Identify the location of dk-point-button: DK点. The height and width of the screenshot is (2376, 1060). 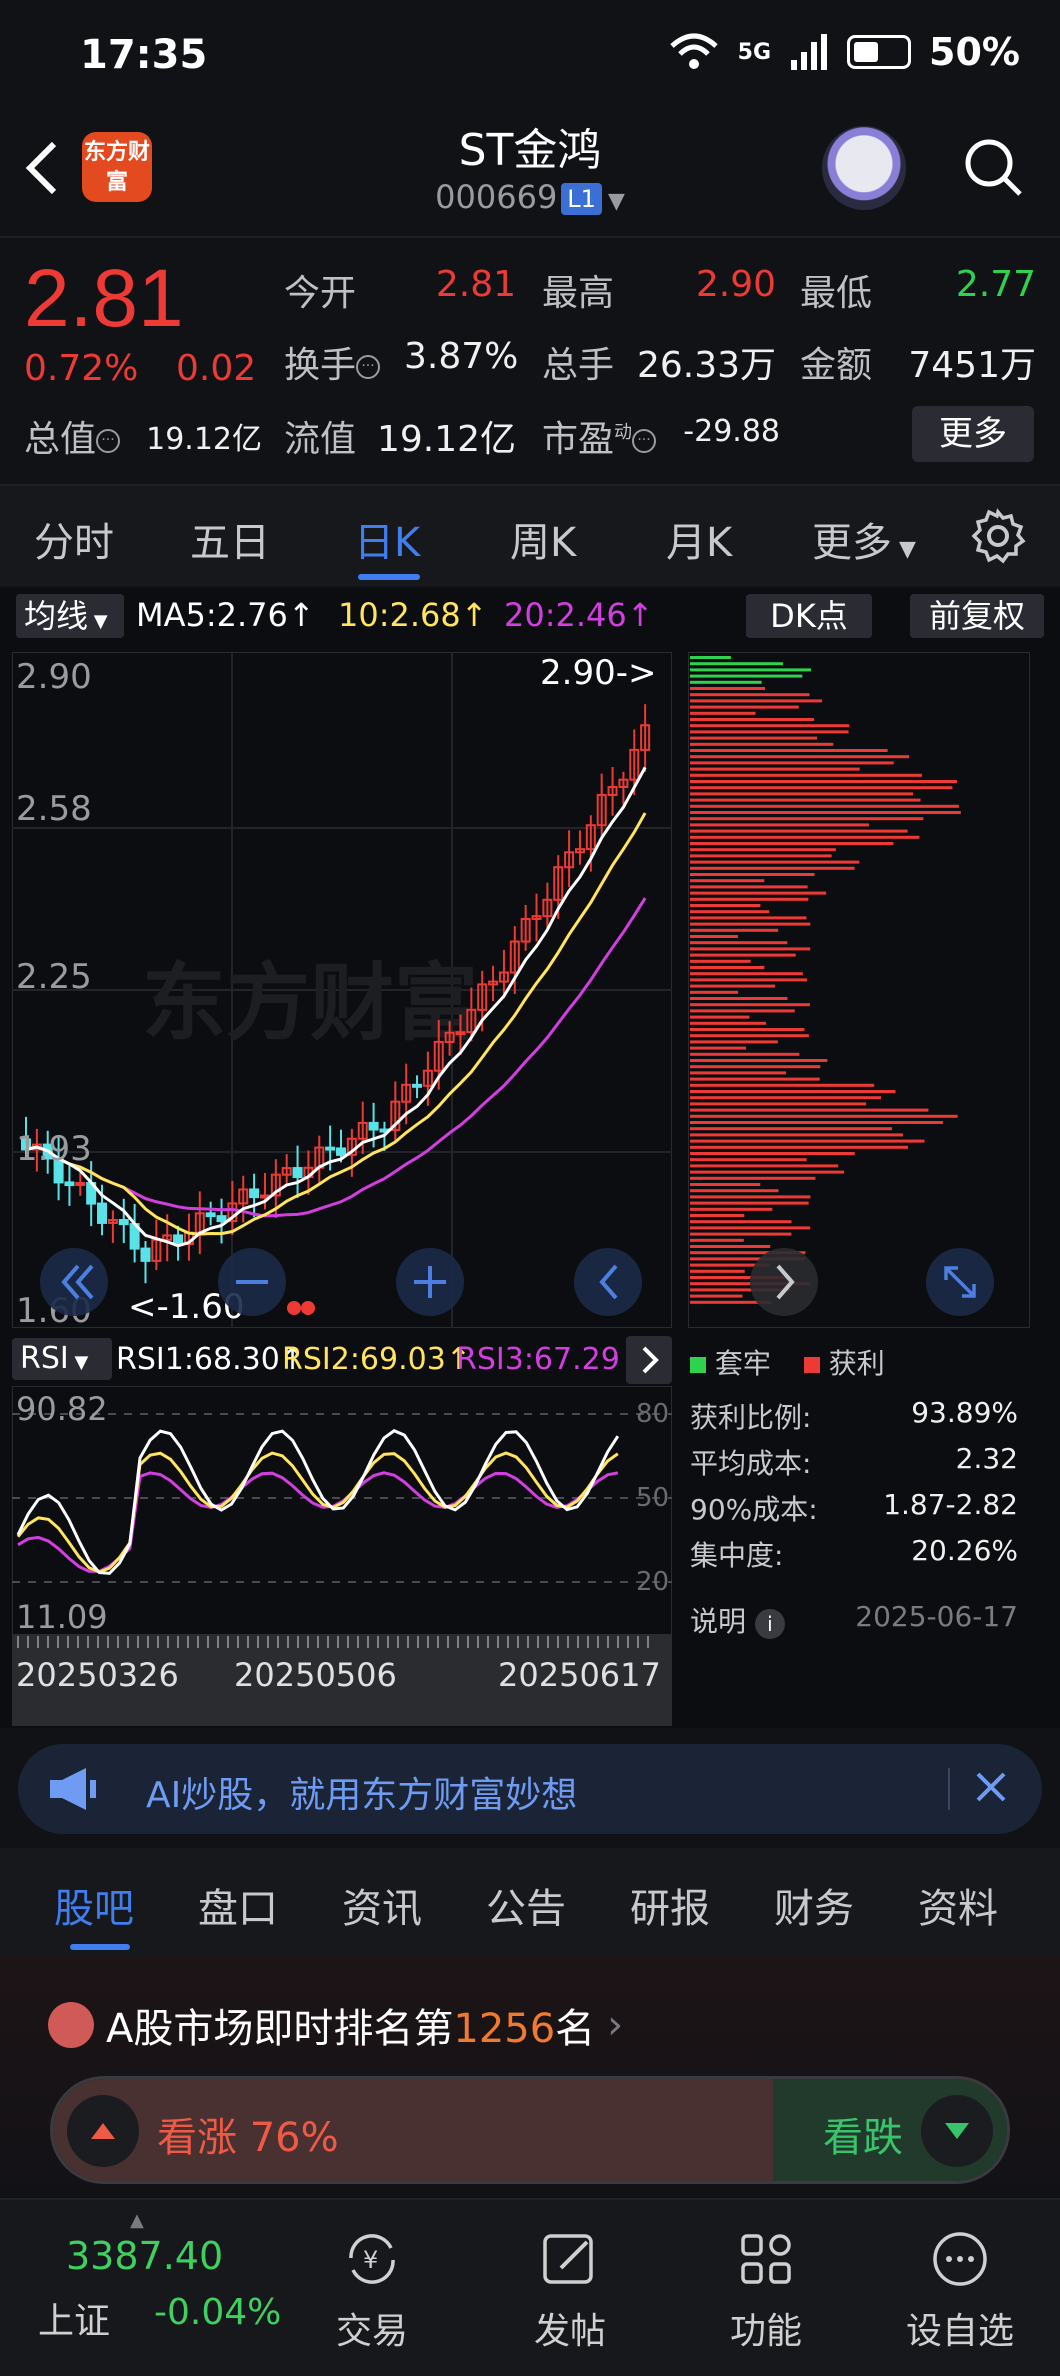
(809, 616).